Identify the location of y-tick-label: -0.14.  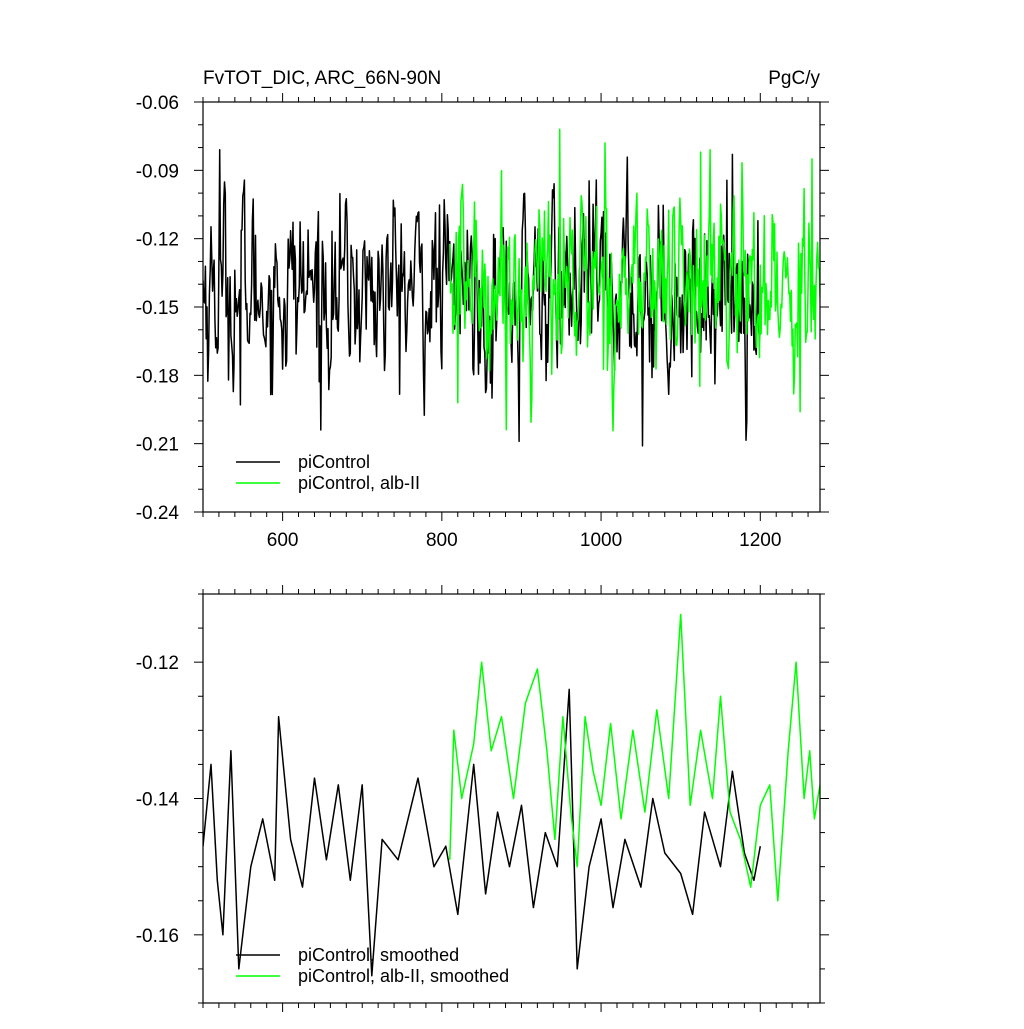
(158, 800).